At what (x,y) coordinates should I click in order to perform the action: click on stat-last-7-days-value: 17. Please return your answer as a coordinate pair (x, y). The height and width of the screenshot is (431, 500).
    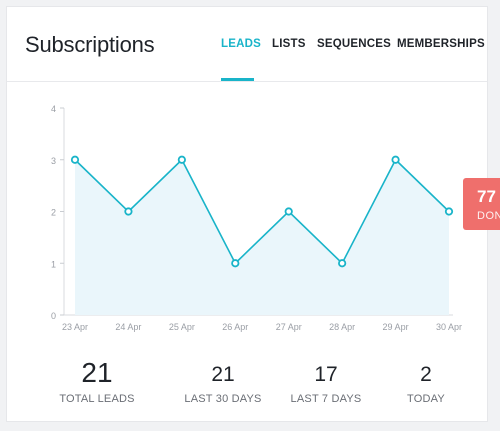
    Looking at the image, I should click on (326, 374).